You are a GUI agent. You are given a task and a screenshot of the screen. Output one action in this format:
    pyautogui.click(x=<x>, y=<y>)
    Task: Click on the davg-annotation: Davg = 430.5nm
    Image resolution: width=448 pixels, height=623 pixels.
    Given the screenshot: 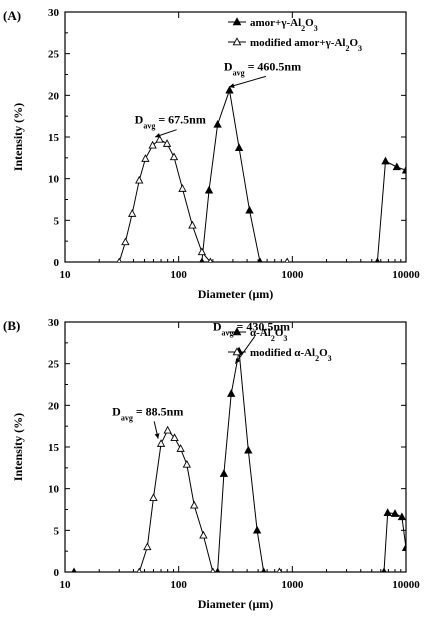 What is the action you would take?
    pyautogui.click(x=251, y=328)
    